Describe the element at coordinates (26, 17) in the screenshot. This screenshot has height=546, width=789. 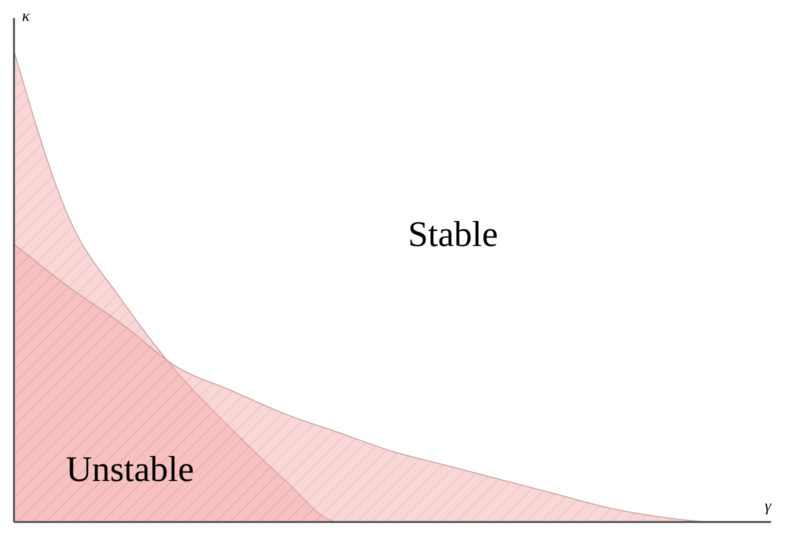
I see `y-axis-title: κ` at that location.